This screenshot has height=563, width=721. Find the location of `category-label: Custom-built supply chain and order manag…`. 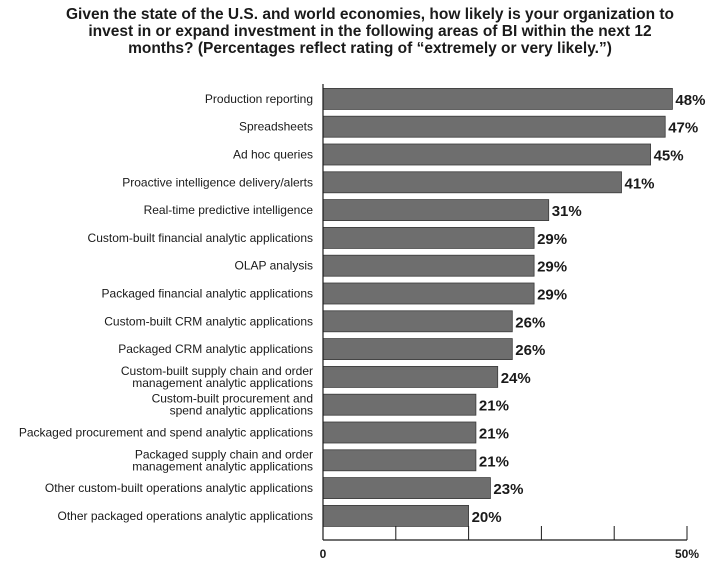

category-label: Custom-built supply chain and order manag… is located at coordinates (217, 377).